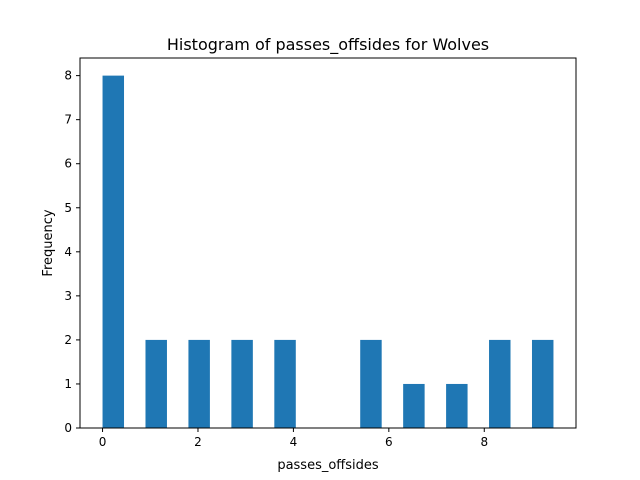  I want to click on chart-title: Histogram of passes_offsides for Wolves, so click(328, 45).